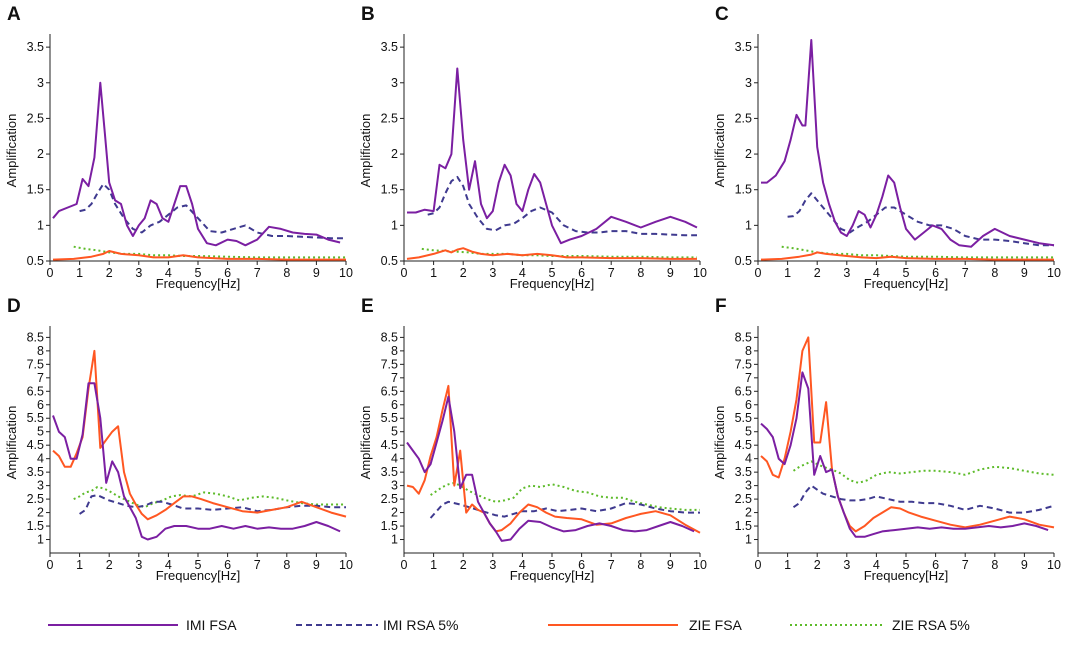 Image resolution: width=1065 pixels, height=663 pixels. Describe the element at coordinates (640, 565) in the screenshot. I see `x-tick-label: 8` at that location.